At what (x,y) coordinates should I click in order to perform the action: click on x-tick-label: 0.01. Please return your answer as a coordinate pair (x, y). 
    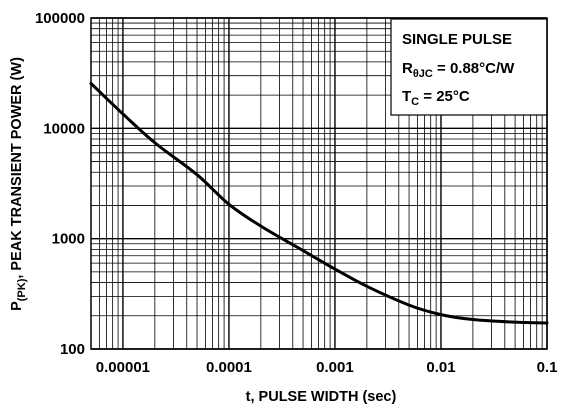
    Looking at the image, I should click on (440, 367).